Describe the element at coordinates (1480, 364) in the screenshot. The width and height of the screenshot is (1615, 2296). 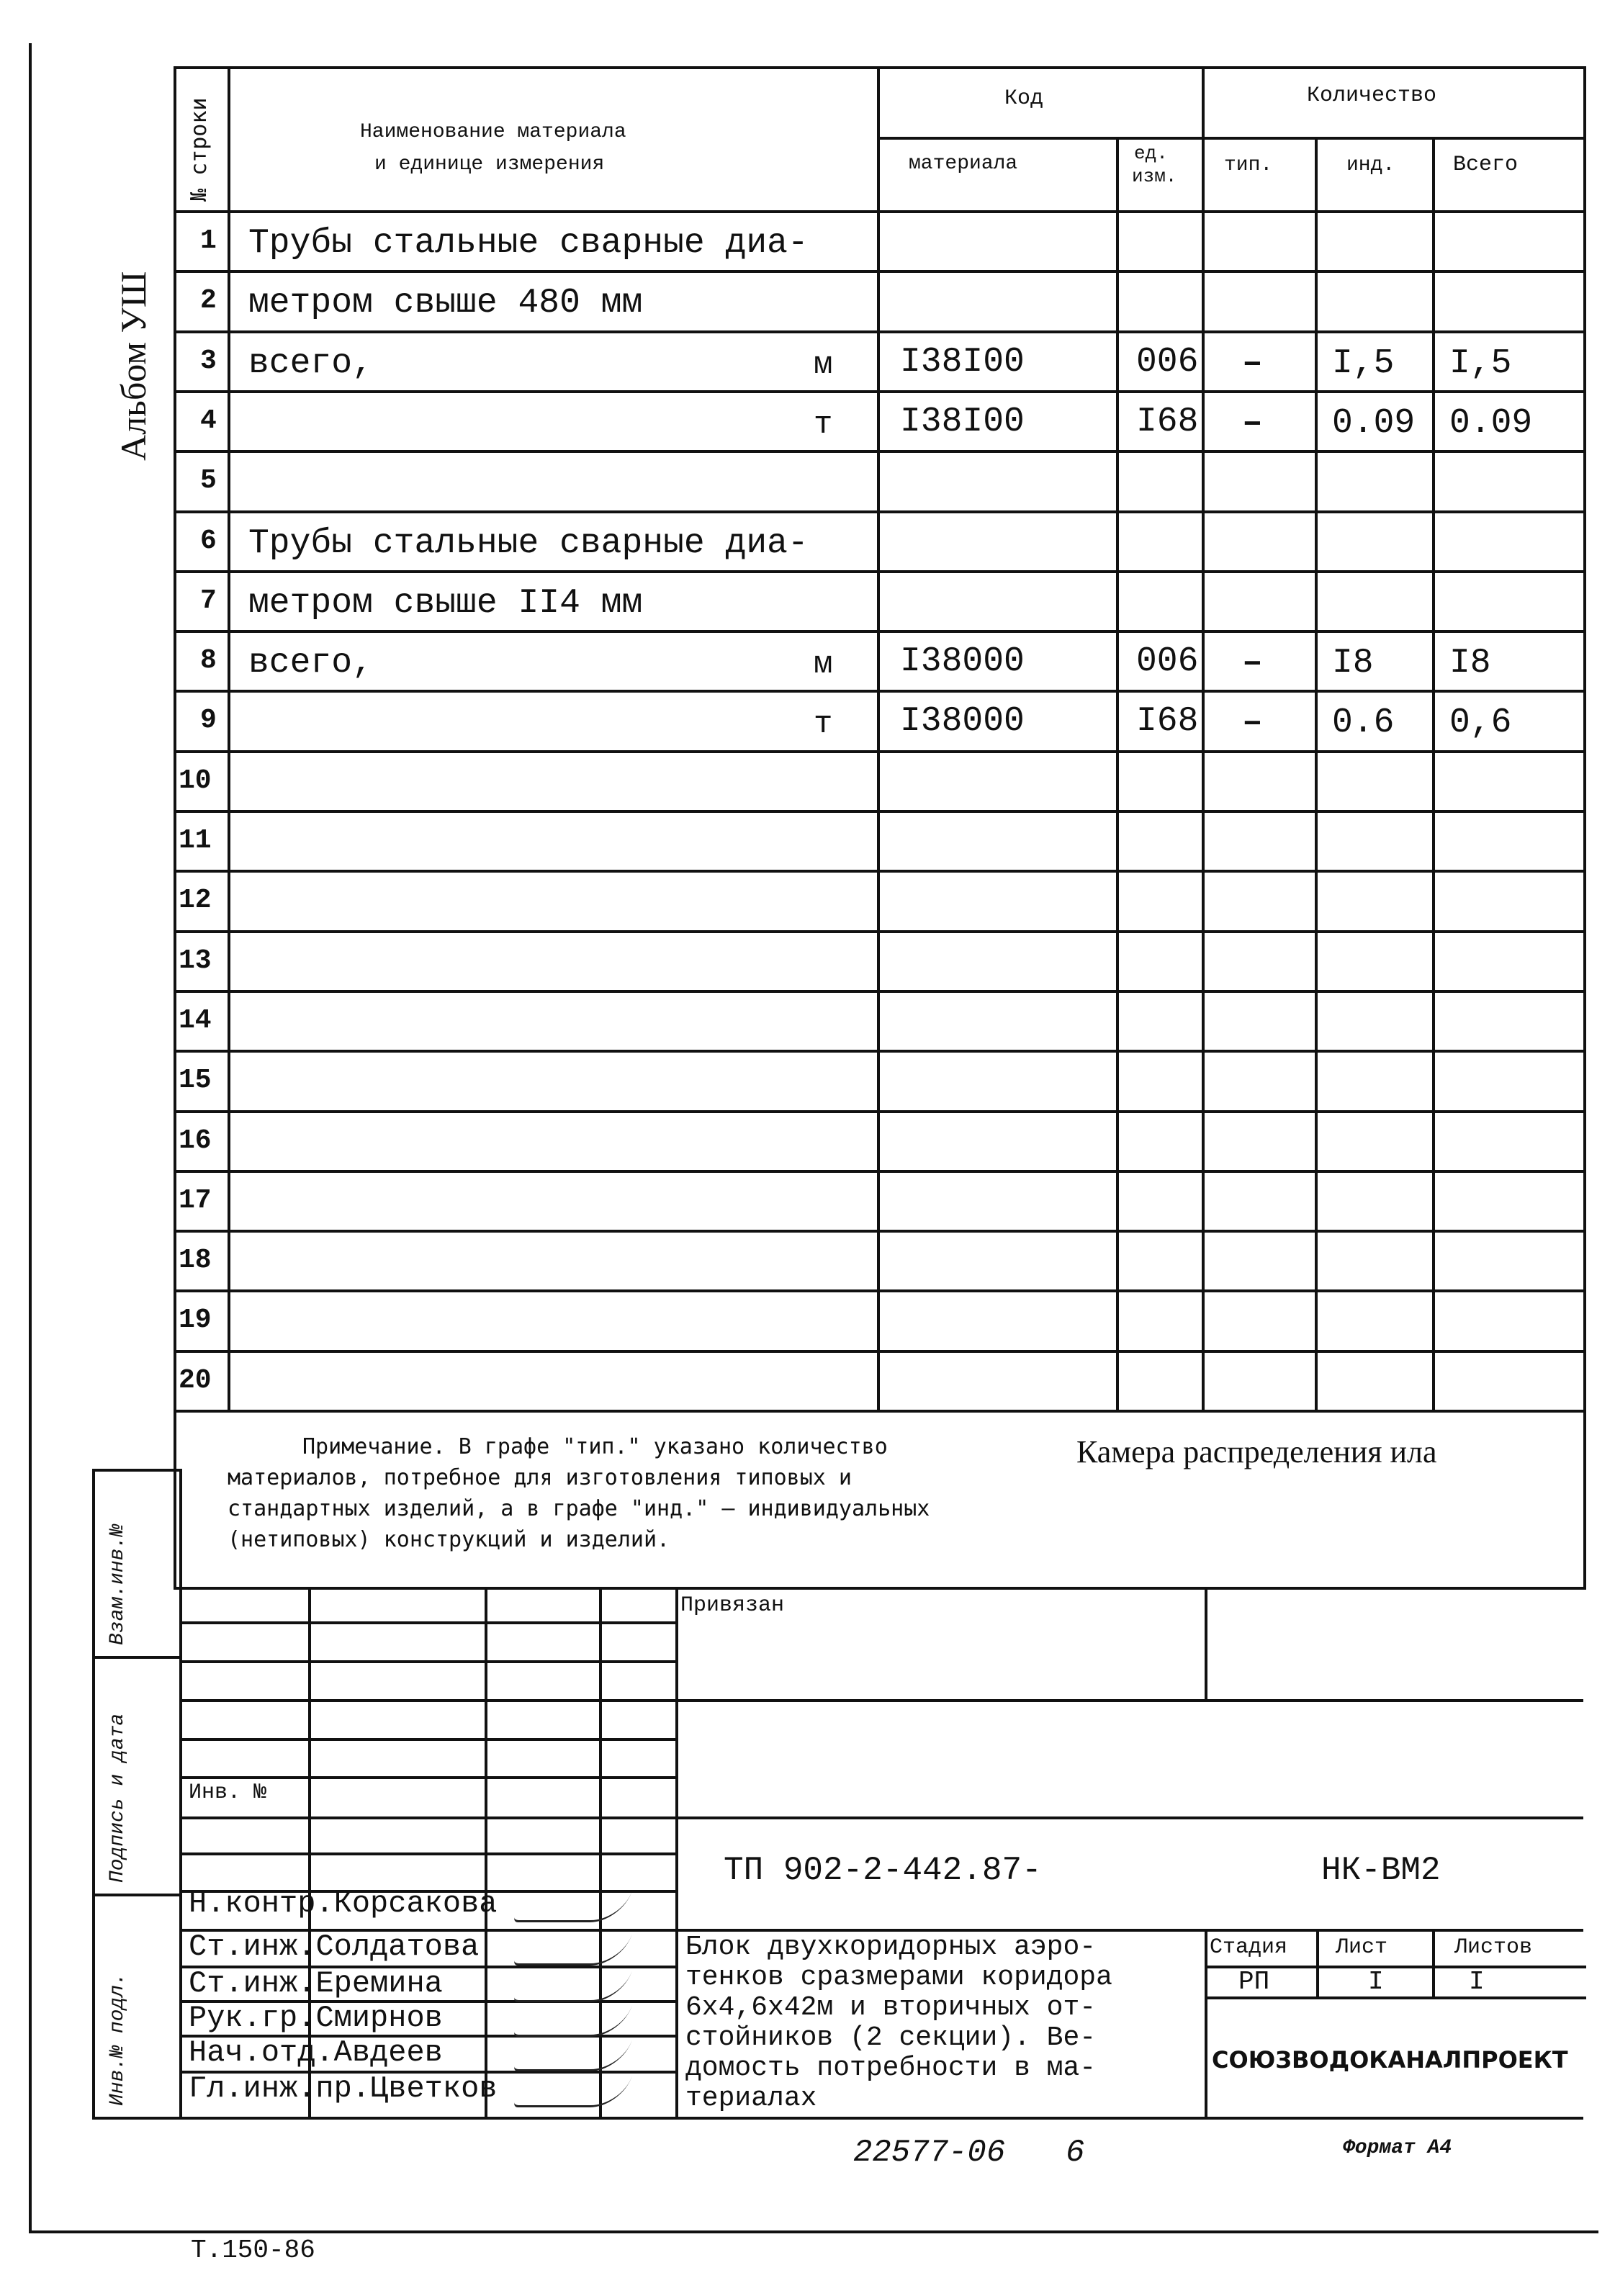
I see `qty-total: I,5` at that location.